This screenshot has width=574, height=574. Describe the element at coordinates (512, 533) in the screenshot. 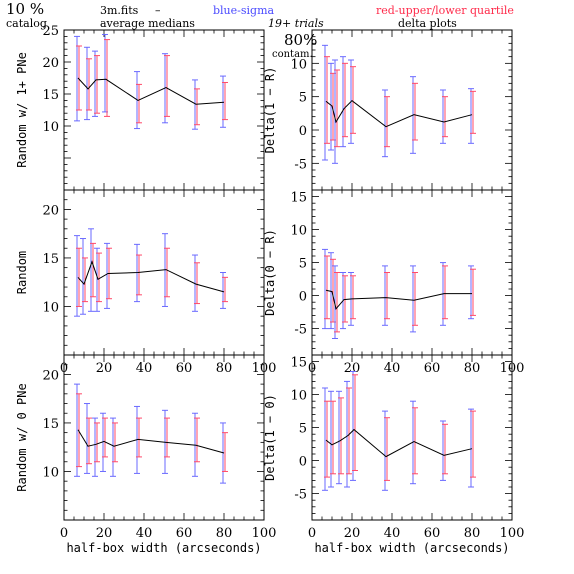

I see `panel-6-xtick-label: 100` at that location.